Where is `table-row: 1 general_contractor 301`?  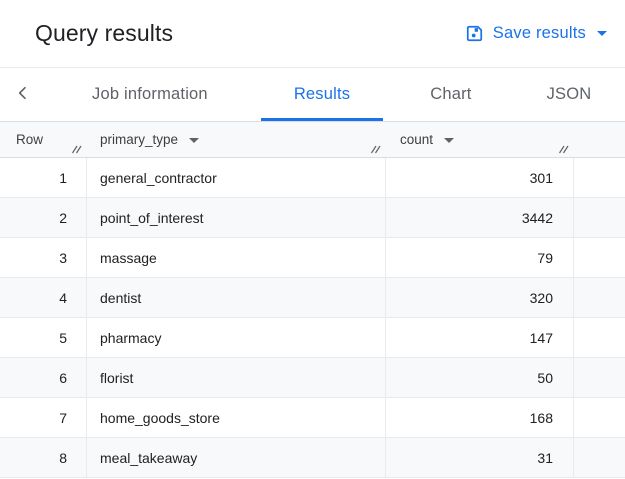
table-row: 1 general_contractor 301 is located at coordinates (312, 178).